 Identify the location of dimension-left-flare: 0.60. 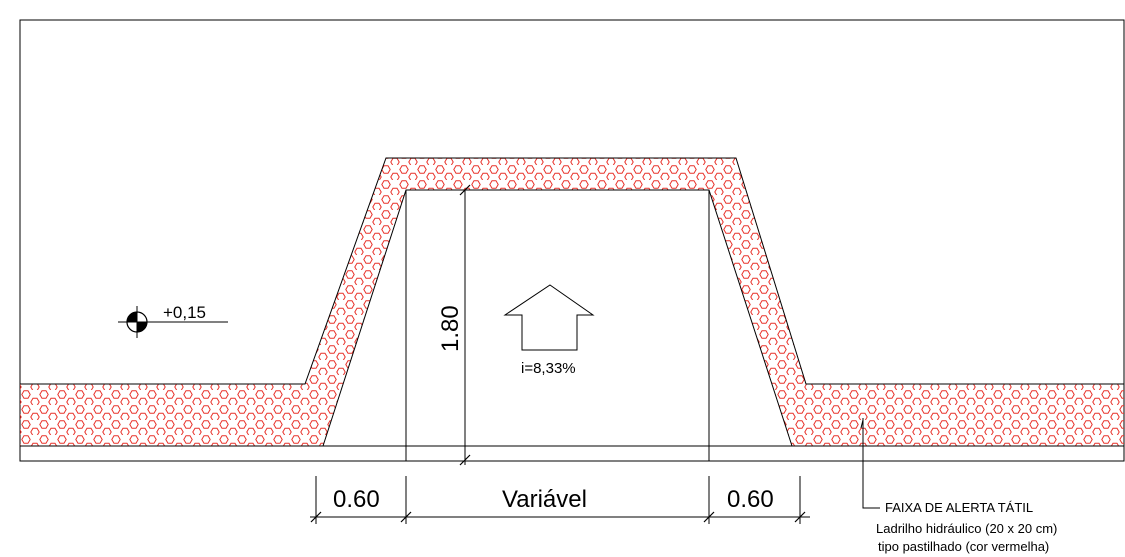
(356, 499).